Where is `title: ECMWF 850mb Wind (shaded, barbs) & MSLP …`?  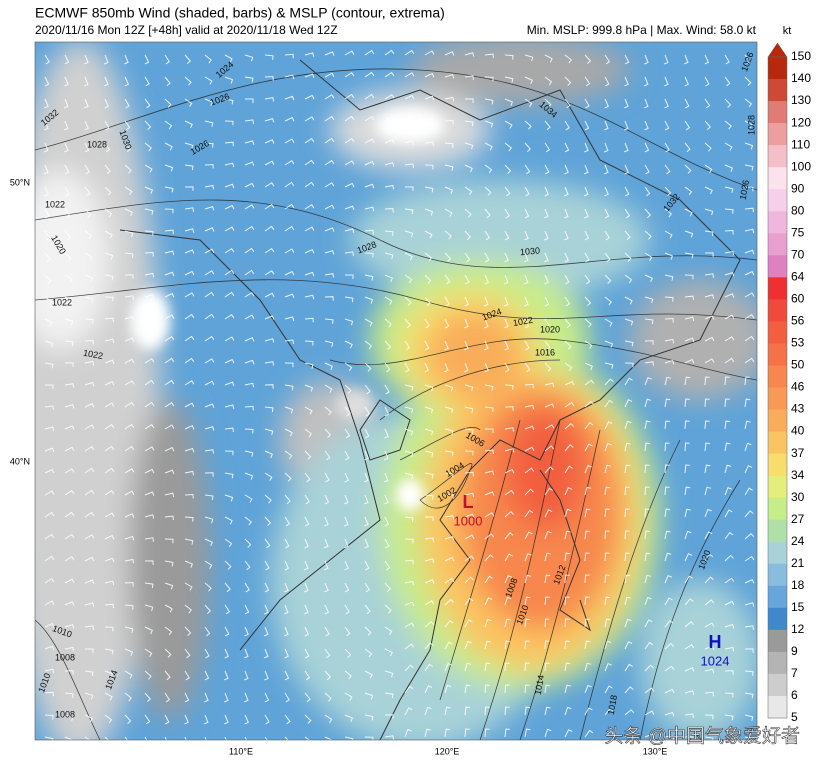 title: ECMWF 850mb Wind (shaded, barbs) & MSLP … is located at coordinates (240, 13).